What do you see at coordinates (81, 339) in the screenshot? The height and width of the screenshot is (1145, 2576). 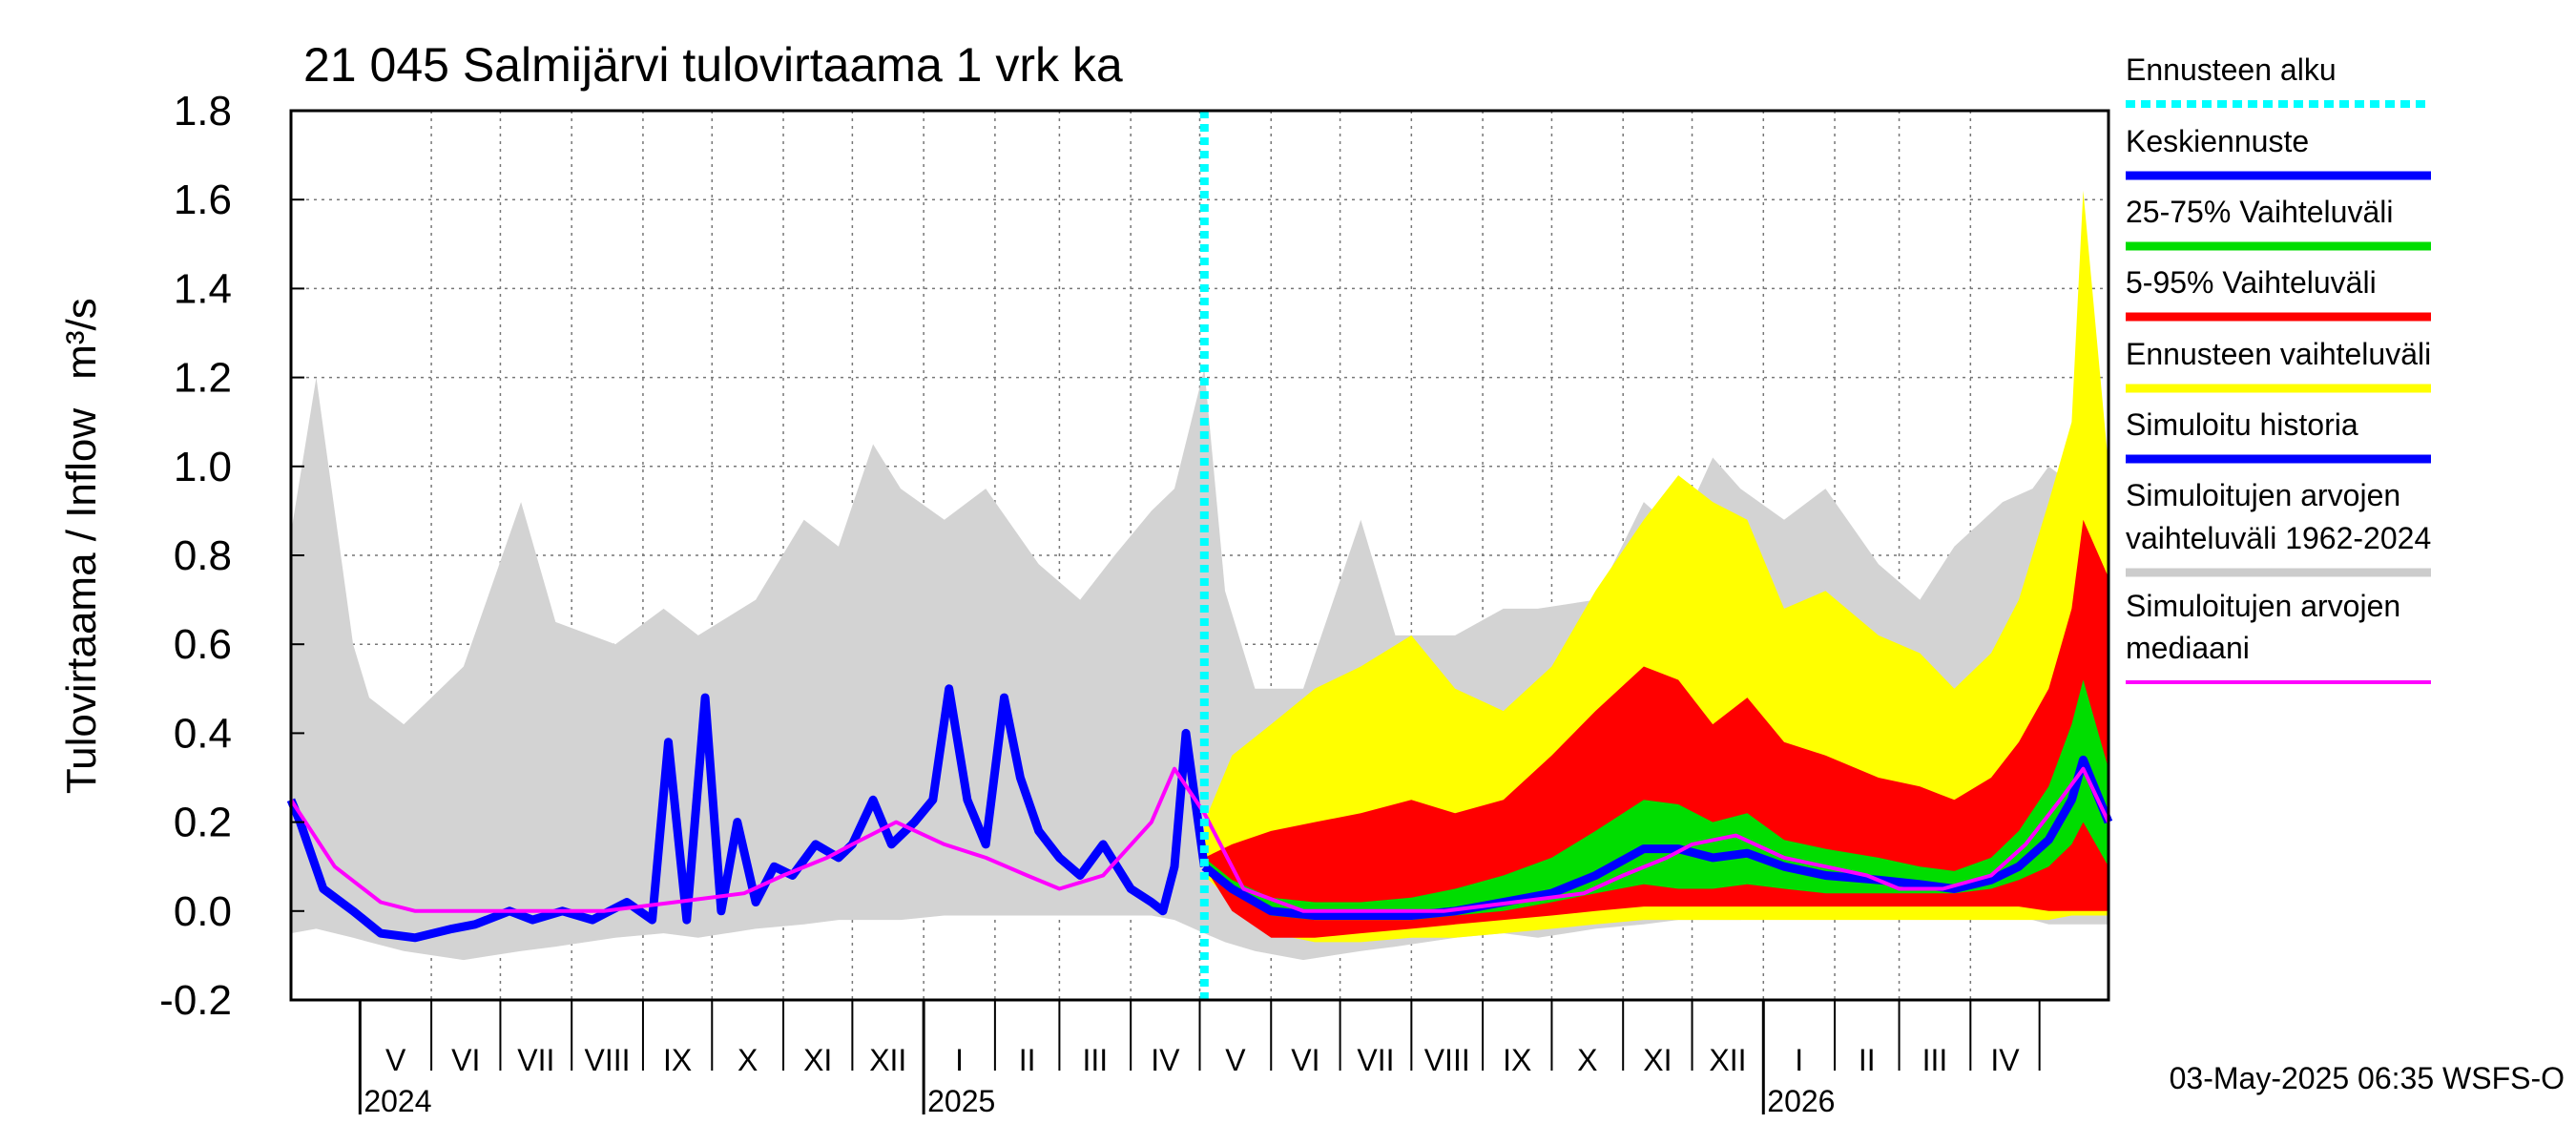 I see `y-axis-unit: m³/s` at bounding box center [81, 339].